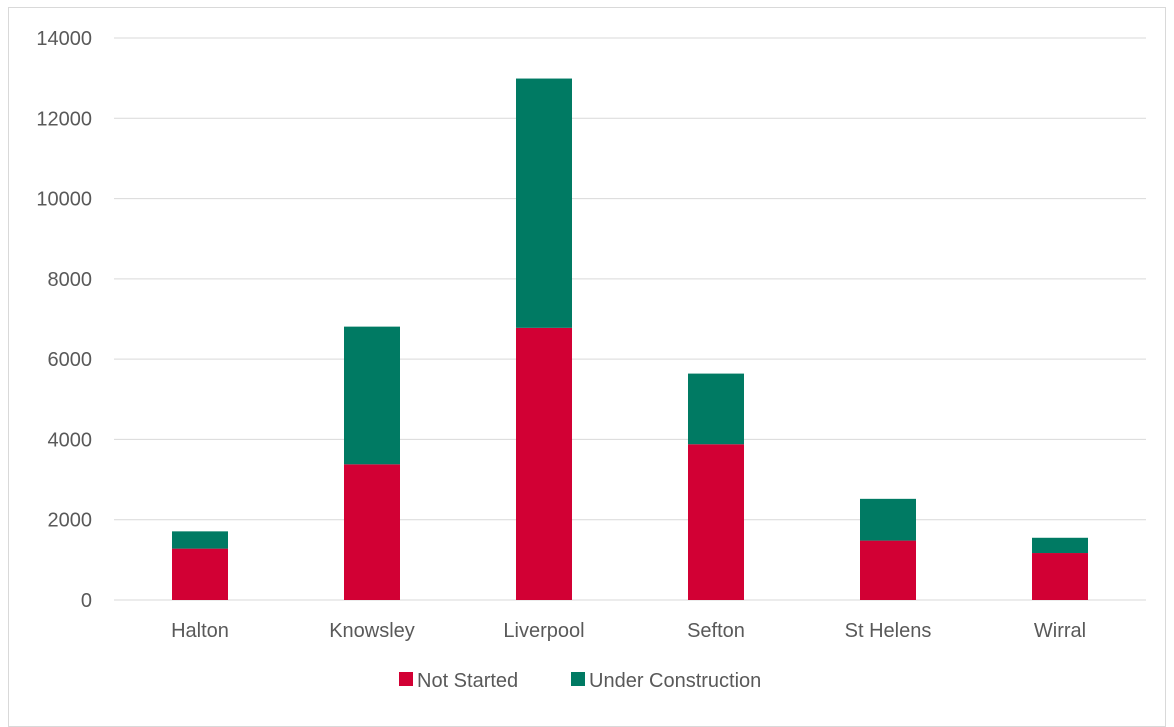 This screenshot has width=1174, height=727. I want to click on x-tick-label: Knowsley, so click(372, 631).